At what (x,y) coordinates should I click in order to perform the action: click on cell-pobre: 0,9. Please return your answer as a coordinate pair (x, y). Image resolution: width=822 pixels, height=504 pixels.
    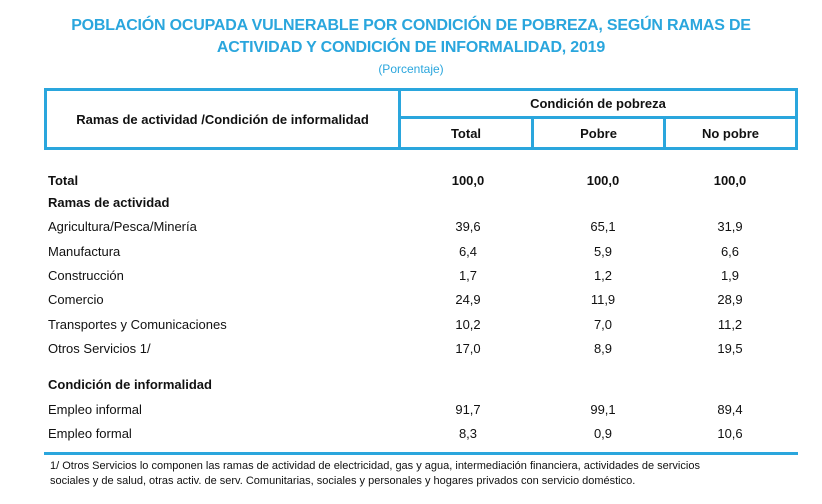
    Looking at the image, I should click on (603, 433).